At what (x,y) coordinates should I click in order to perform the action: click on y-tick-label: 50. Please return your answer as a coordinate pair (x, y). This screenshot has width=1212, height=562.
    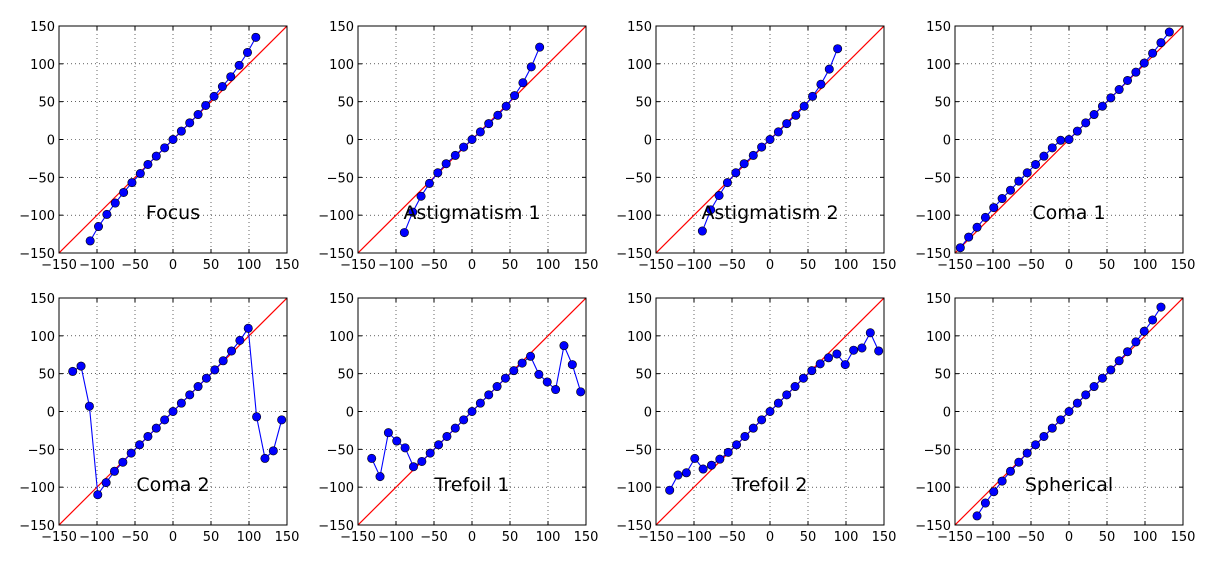
    Looking at the image, I should click on (643, 103).